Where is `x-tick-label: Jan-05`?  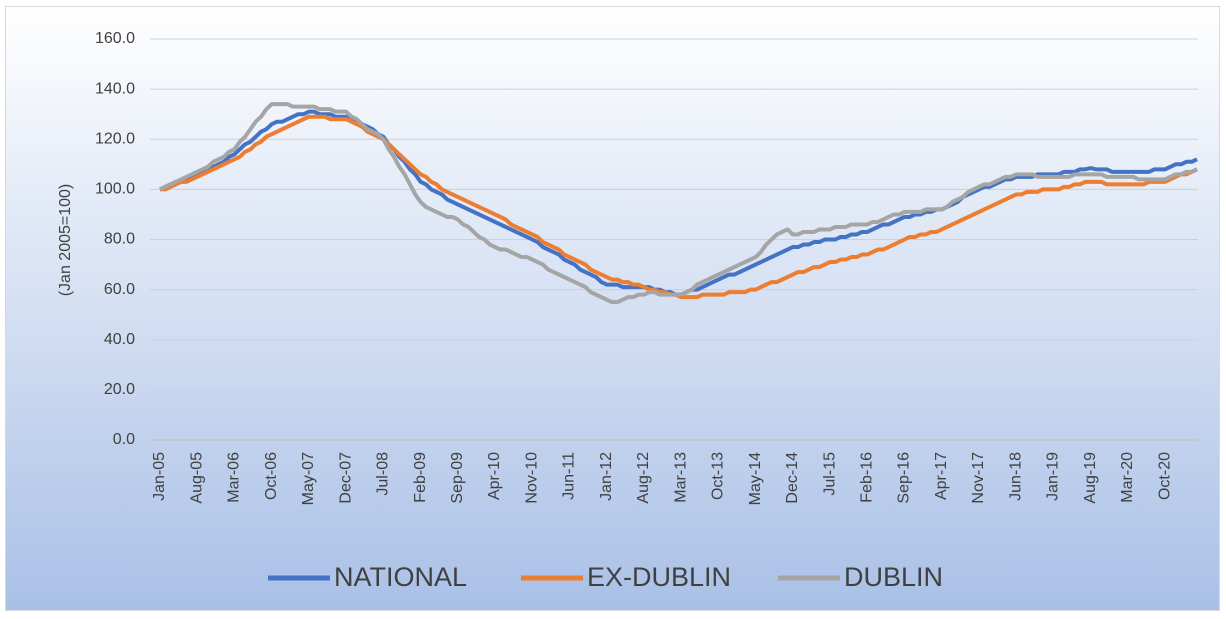 x-tick-label: Jan-05 is located at coordinates (159, 476).